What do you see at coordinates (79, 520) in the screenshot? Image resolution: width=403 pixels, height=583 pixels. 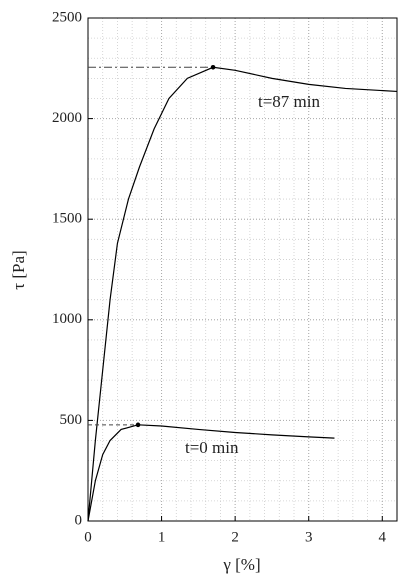 I see `y-tick-label: 0` at bounding box center [79, 520].